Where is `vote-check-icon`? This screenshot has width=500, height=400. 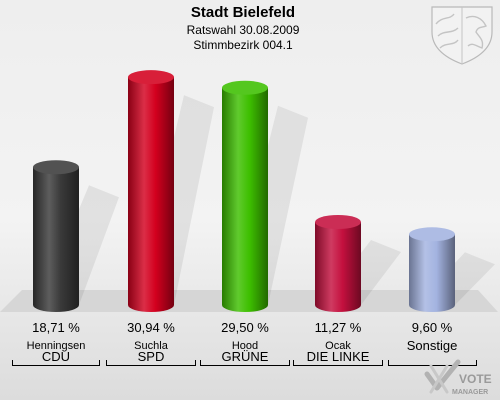
vote-check-icon is located at coordinates (442, 376).